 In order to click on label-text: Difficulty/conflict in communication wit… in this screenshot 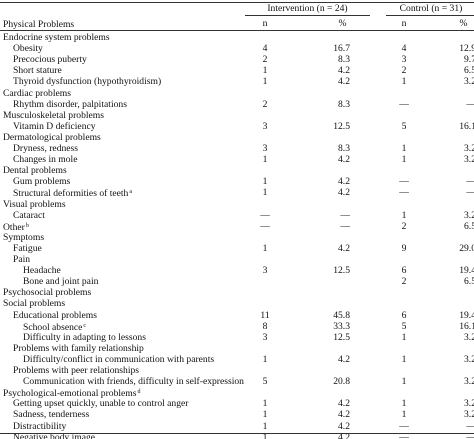, I will do `click(119, 359)`.